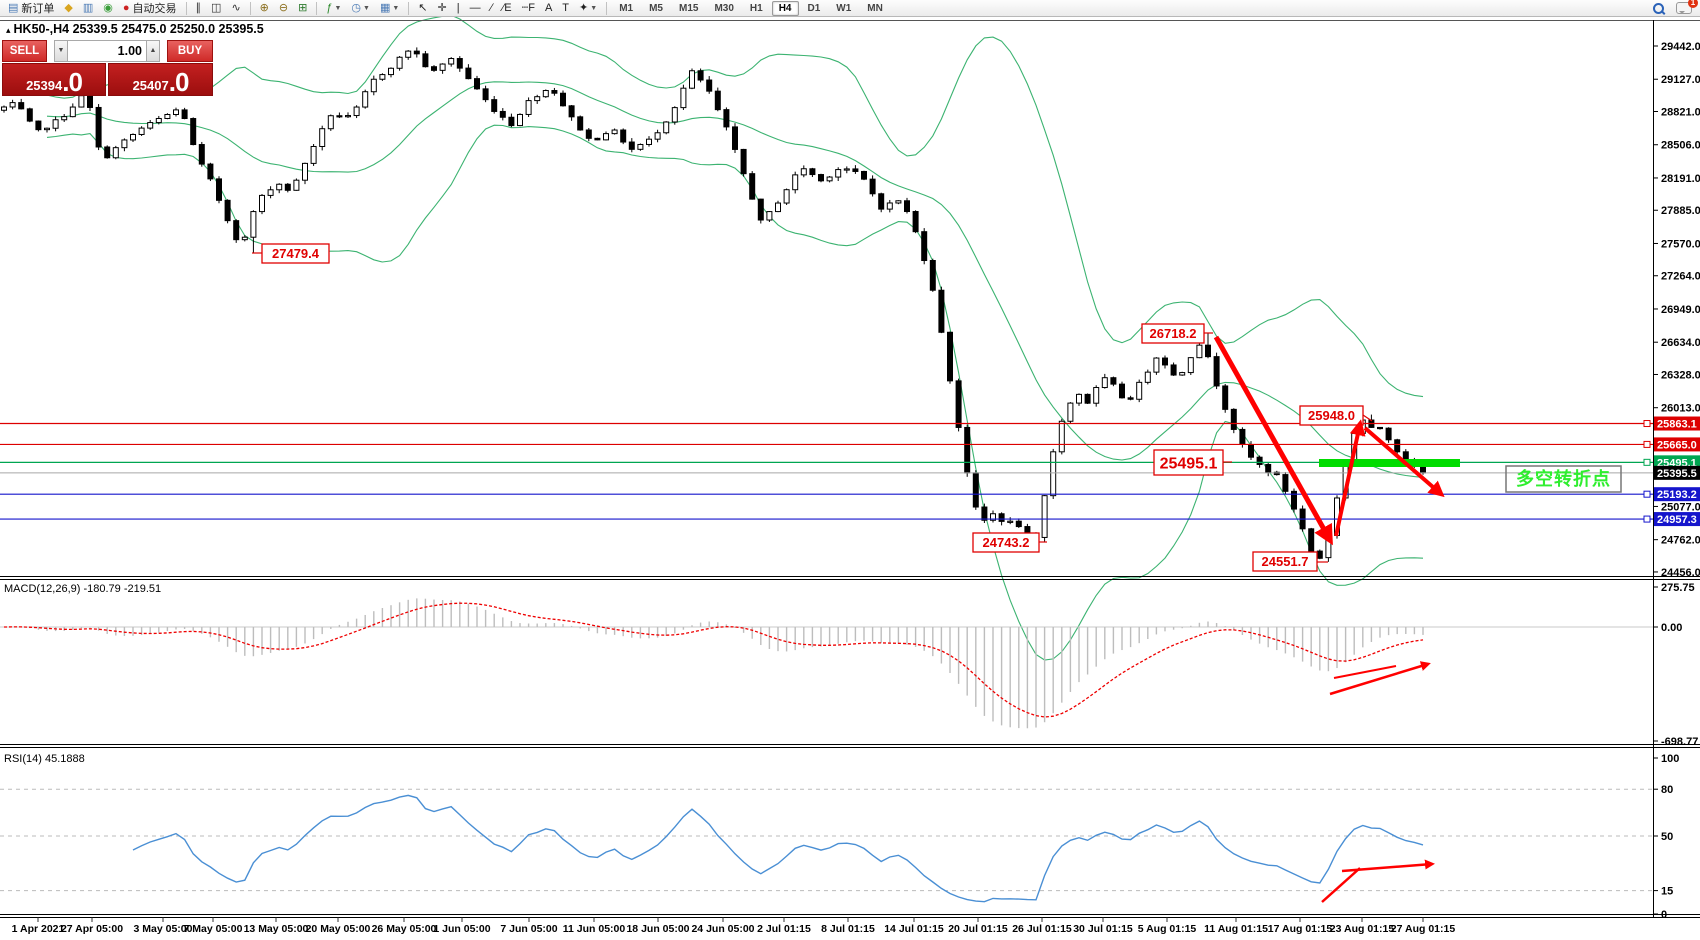 Image resolution: width=1700 pixels, height=940 pixels. Describe the element at coordinates (1670, 759) in the screenshot. I see `svg-text: 100` at that location.